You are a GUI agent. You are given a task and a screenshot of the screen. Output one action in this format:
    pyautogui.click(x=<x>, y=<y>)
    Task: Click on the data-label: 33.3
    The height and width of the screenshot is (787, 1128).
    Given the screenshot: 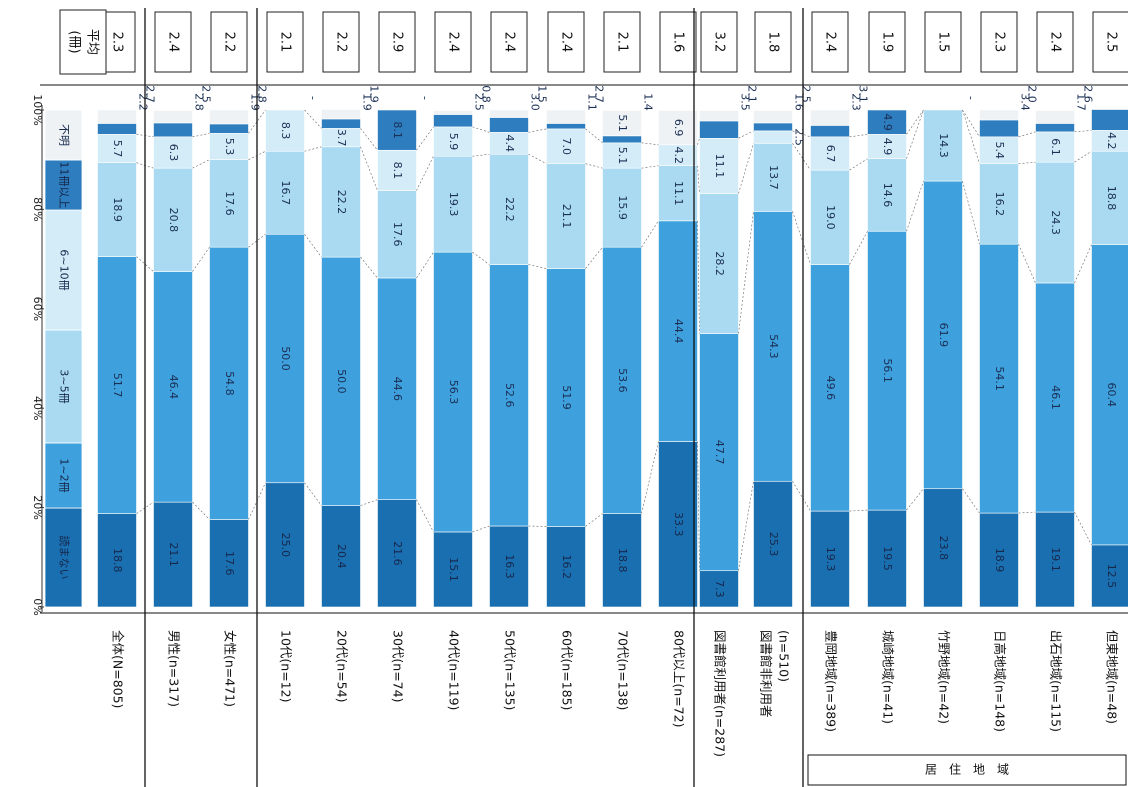 What is the action you would take?
    pyautogui.click(x=678, y=524)
    